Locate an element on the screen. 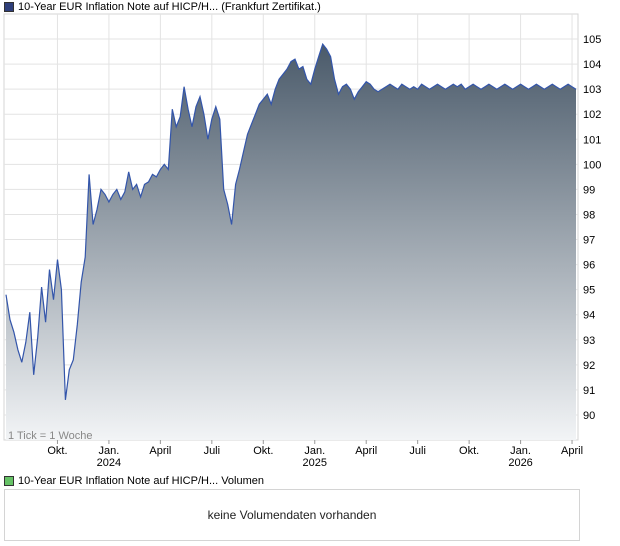 Image resolution: width=620 pixels, height=546 pixels. x-tick-year-label: 2026 is located at coordinates (520, 463).